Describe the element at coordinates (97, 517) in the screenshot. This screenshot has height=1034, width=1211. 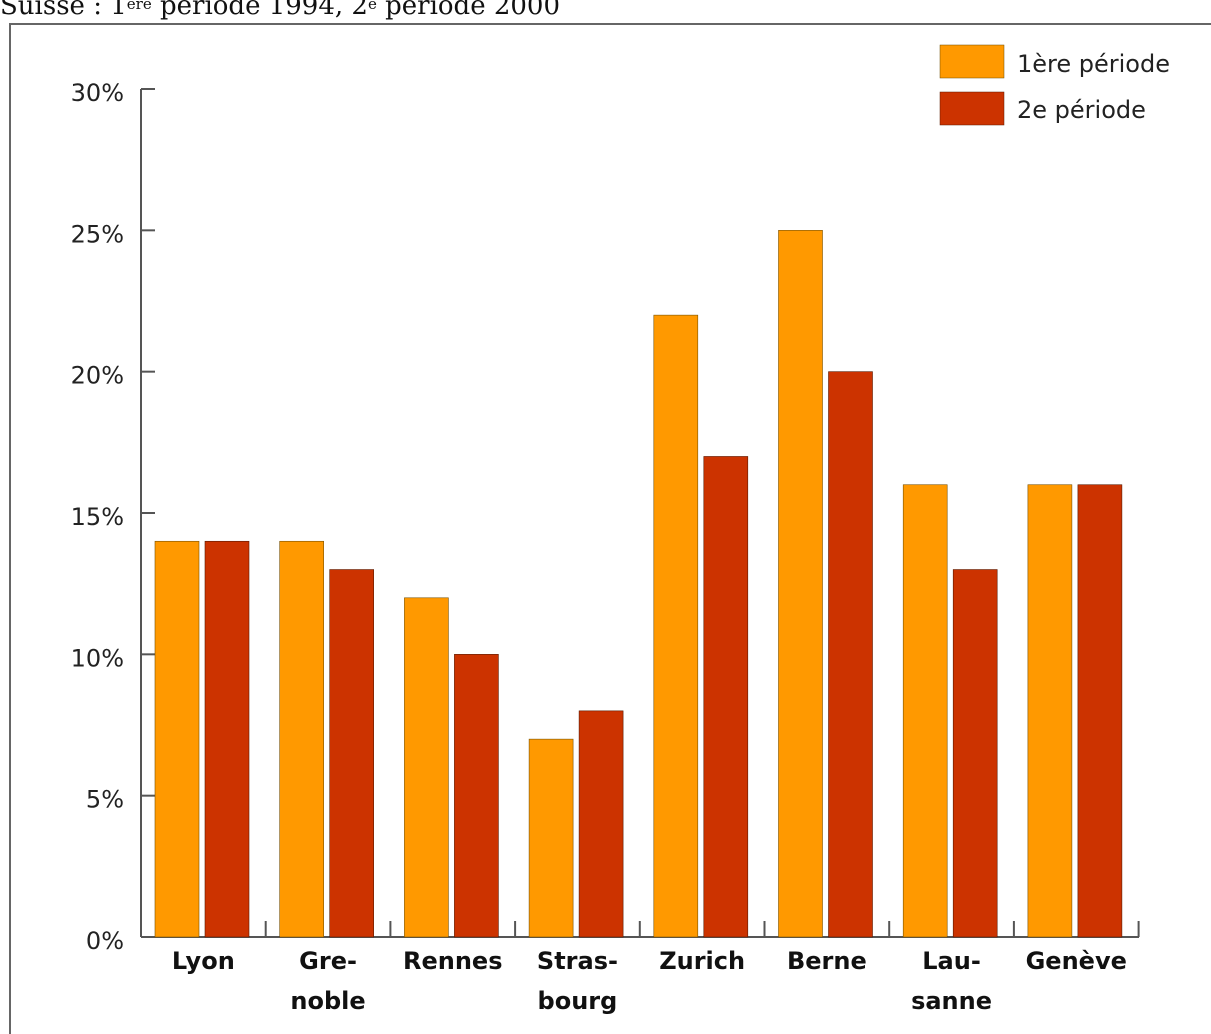
I see `y-tick-label: 15%` at that location.